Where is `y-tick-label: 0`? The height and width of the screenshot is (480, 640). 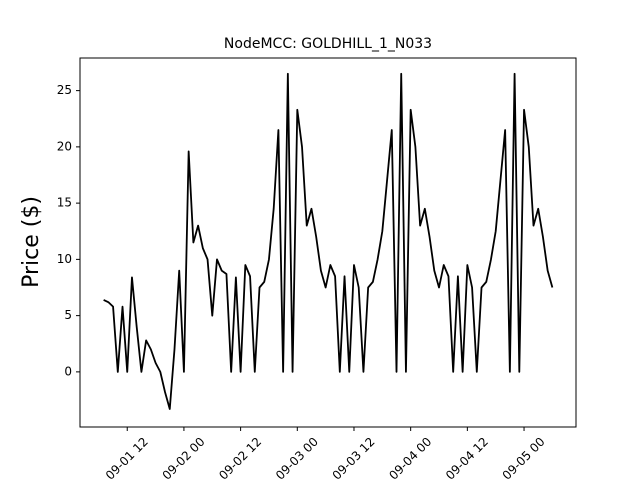 y-tick-label: 0 is located at coordinates (68, 371).